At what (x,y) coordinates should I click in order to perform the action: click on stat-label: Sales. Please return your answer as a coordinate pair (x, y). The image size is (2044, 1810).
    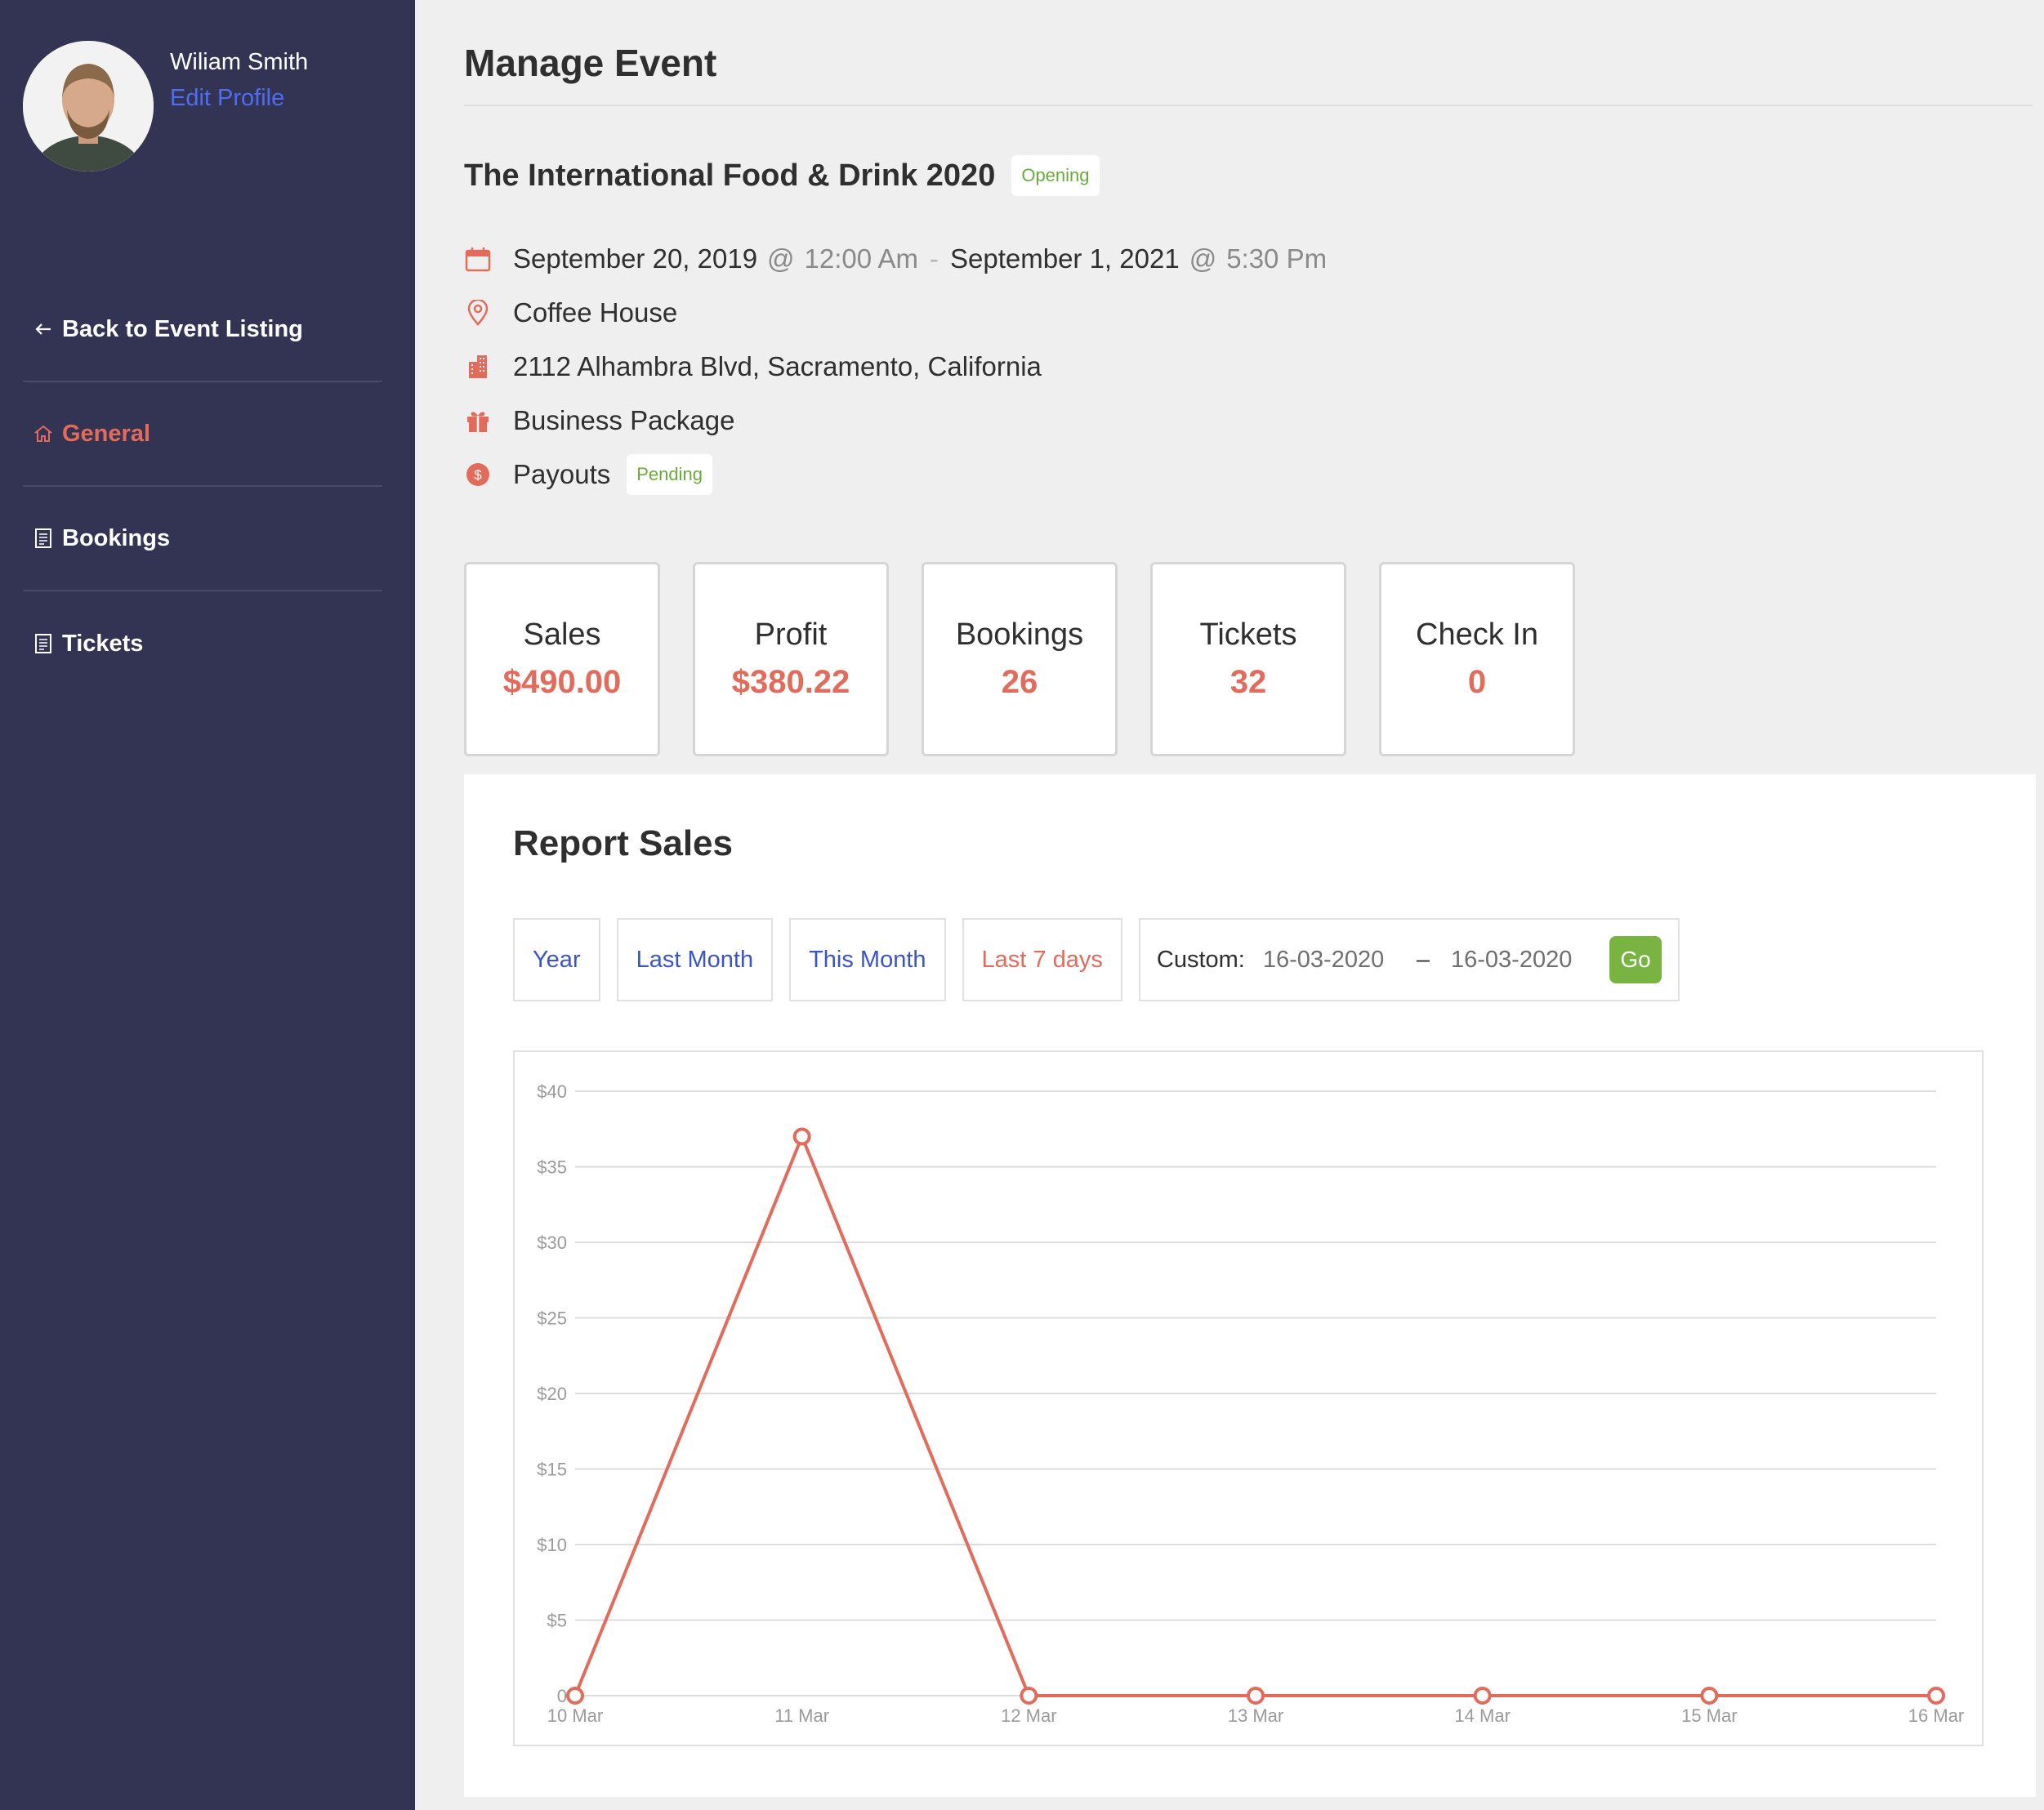
    Looking at the image, I should click on (562, 634).